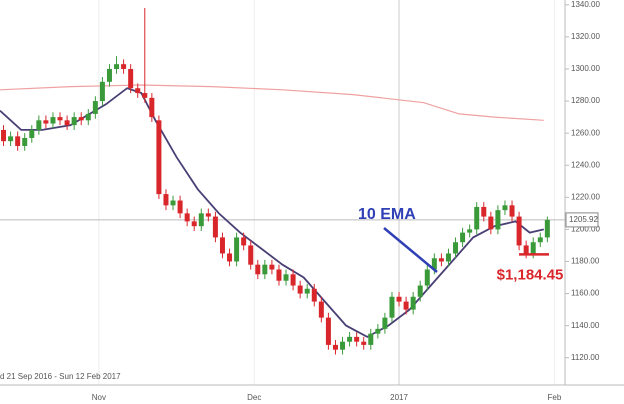  What do you see at coordinates (585, 68) in the screenshot?
I see `y-tick-label: 1300.00` at bounding box center [585, 68].